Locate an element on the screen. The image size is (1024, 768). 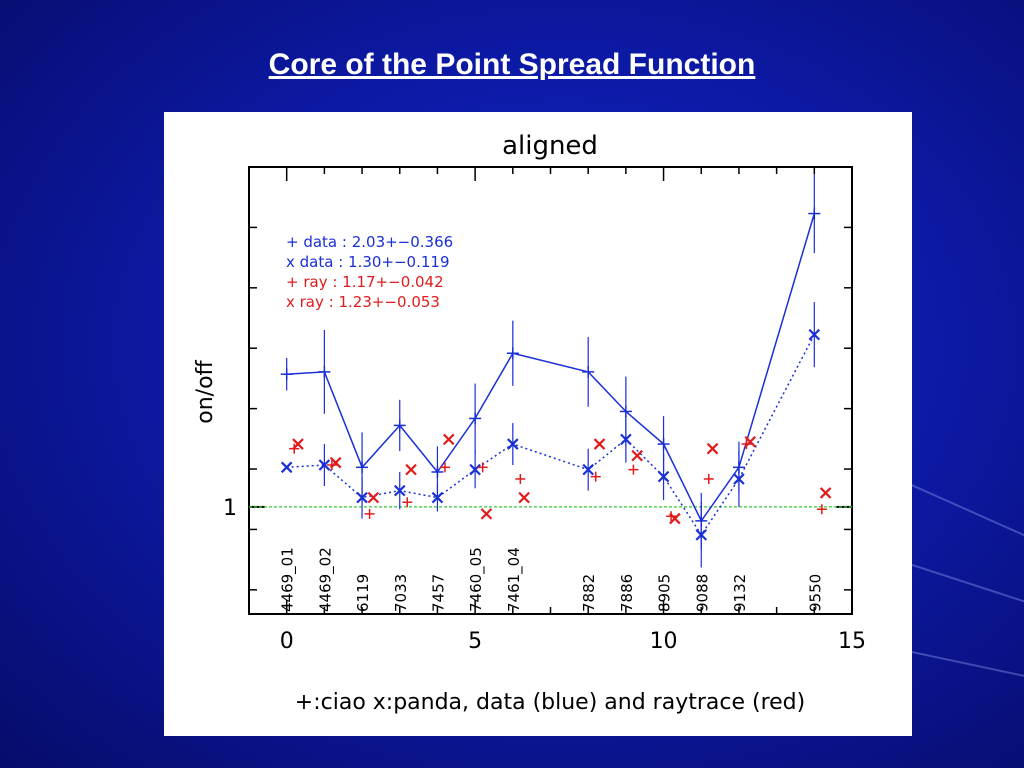
legend-entry: x ray : 1.23+−0.053 is located at coordinates (363, 302).